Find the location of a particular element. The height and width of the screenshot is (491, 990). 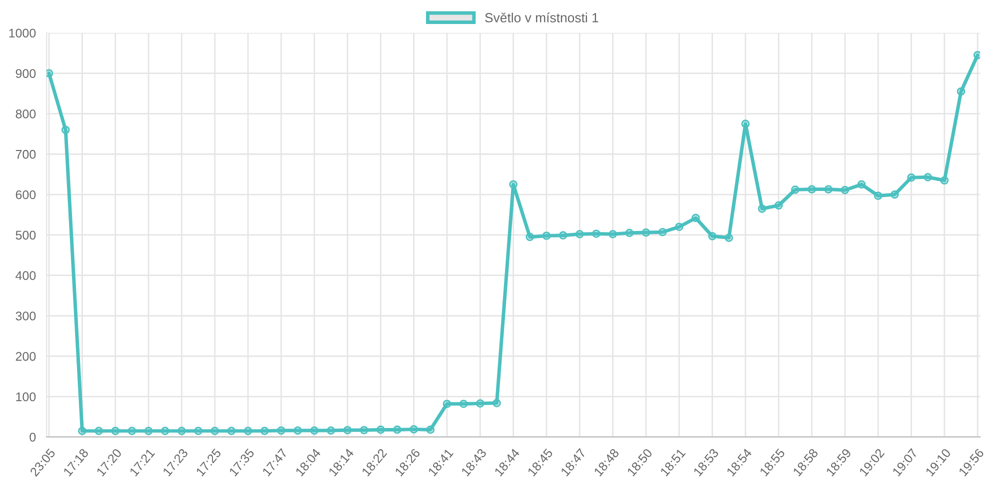

y-tick-label: 200 is located at coordinates (26, 356).